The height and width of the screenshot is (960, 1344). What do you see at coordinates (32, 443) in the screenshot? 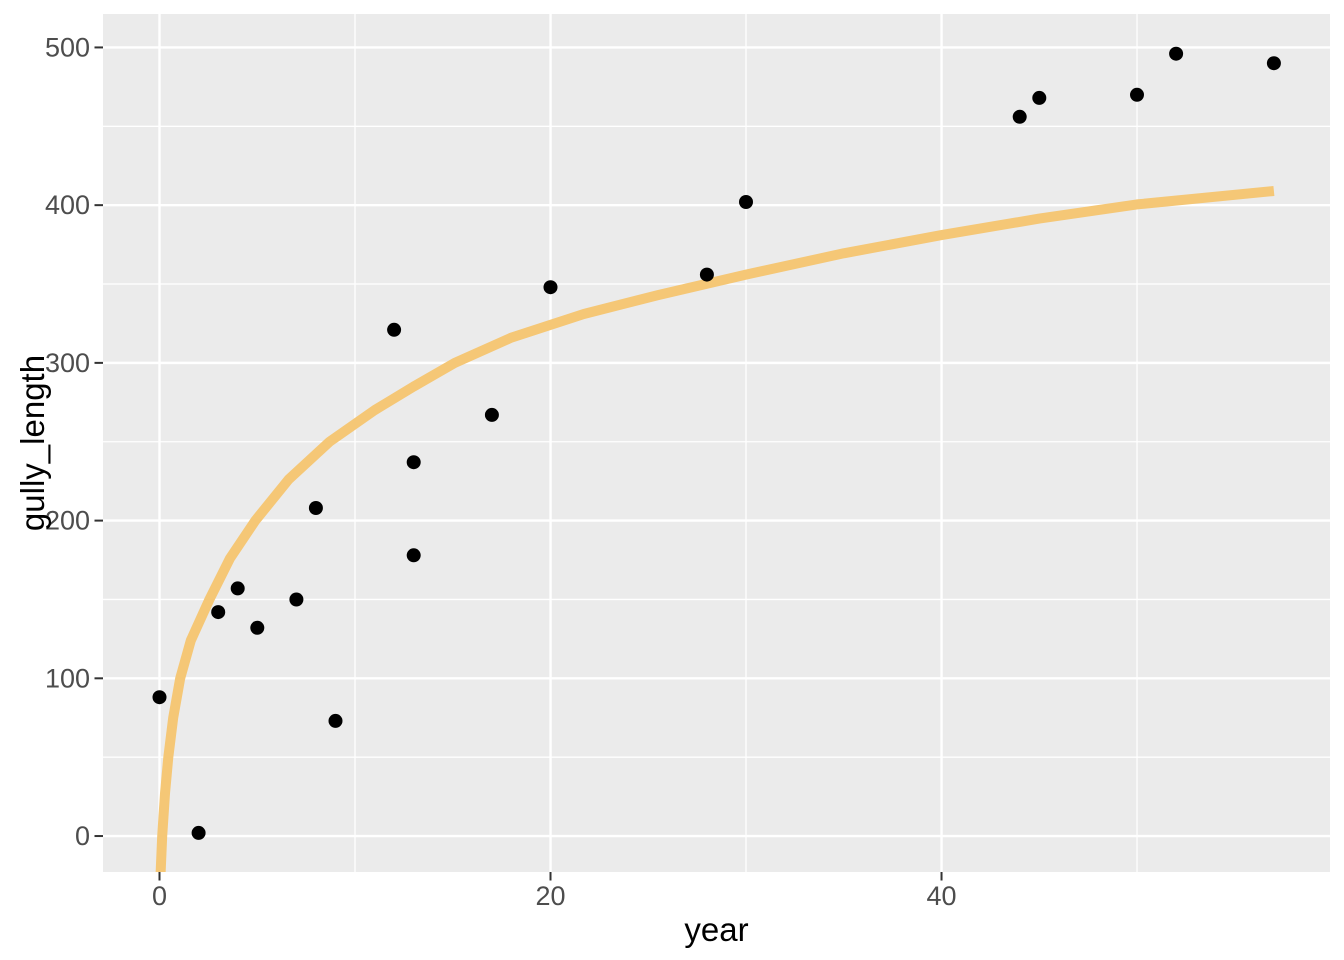
I see `y-axis-title: gully_length` at bounding box center [32, 443].